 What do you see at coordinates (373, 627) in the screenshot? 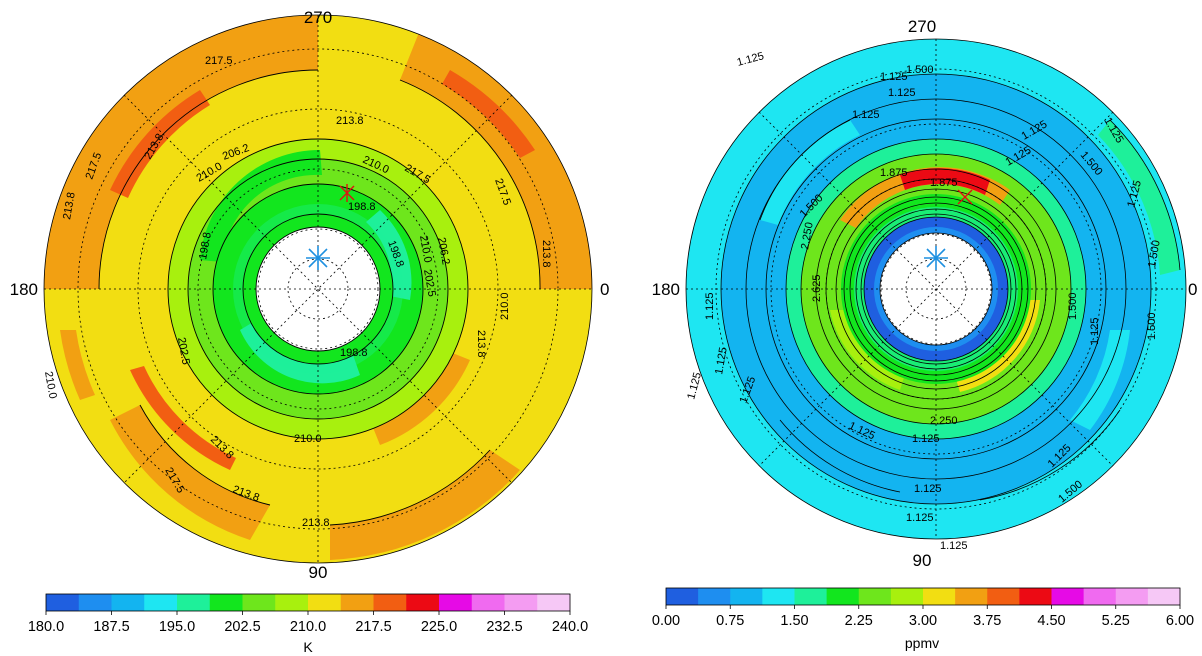
I see `colorbar-tick-label: 217.5` at bounding box center [373, 627].